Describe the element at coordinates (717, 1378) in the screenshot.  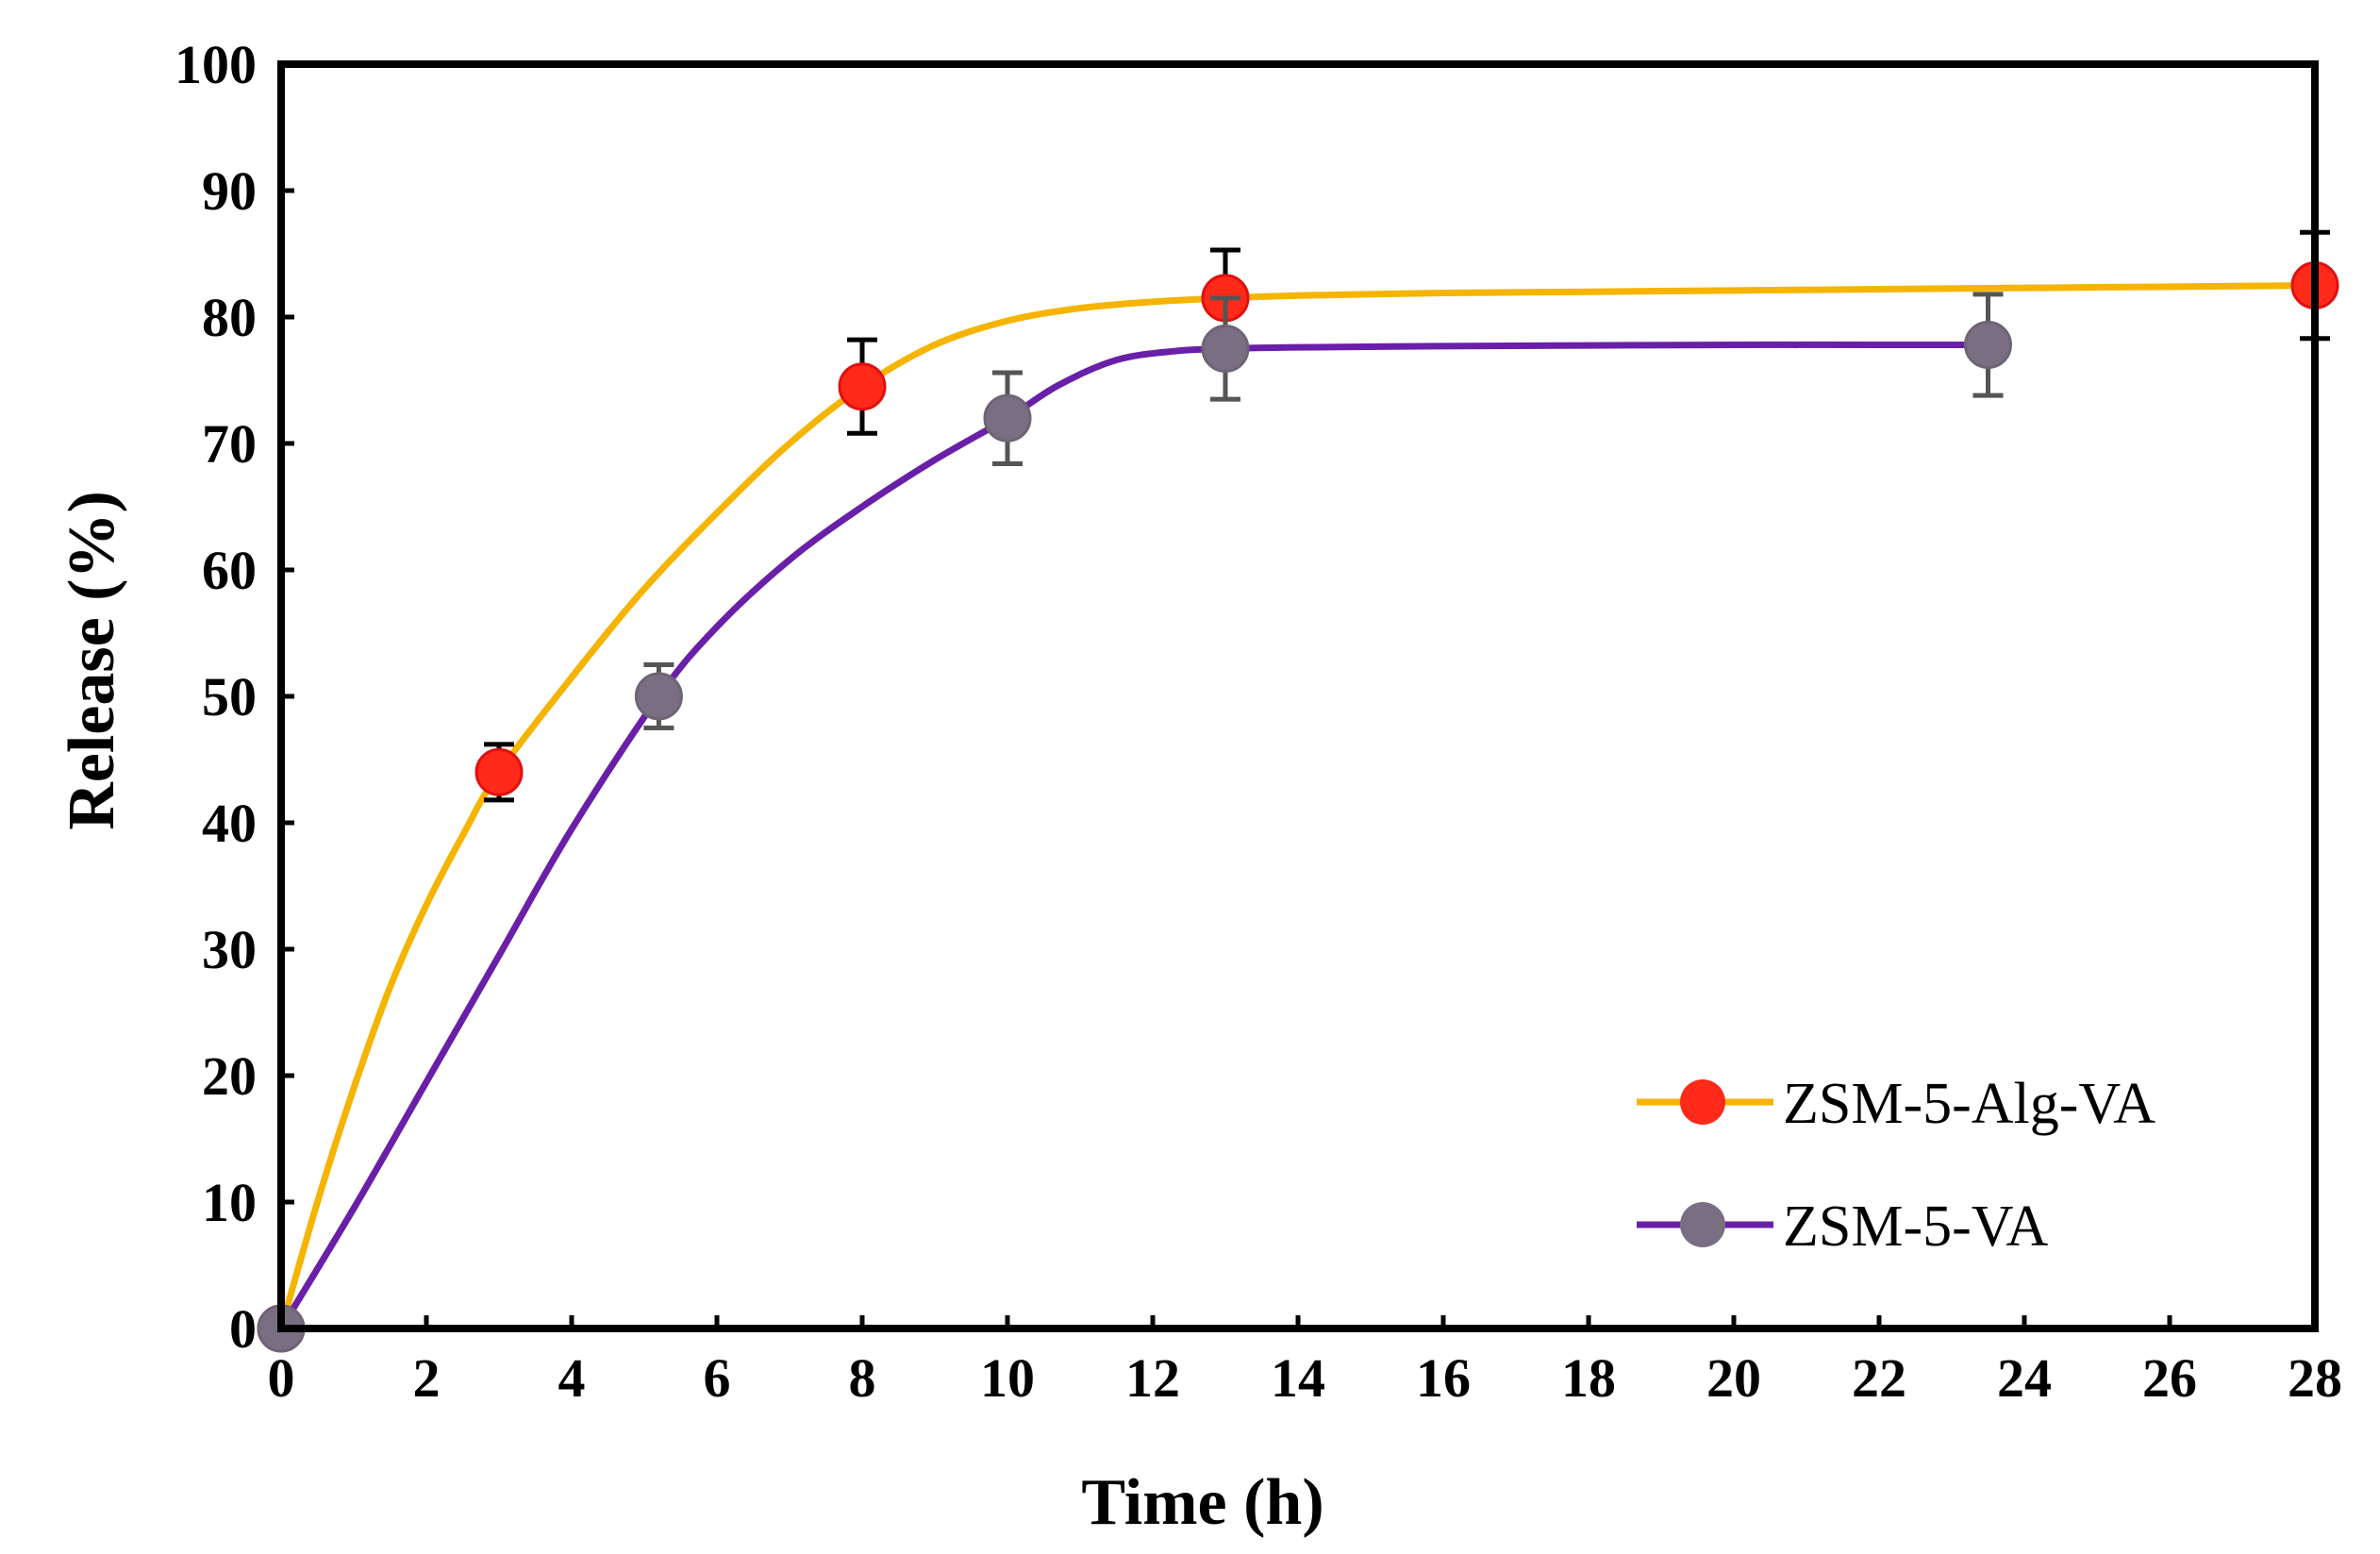
I see `x-tick-label: 6` at that location.